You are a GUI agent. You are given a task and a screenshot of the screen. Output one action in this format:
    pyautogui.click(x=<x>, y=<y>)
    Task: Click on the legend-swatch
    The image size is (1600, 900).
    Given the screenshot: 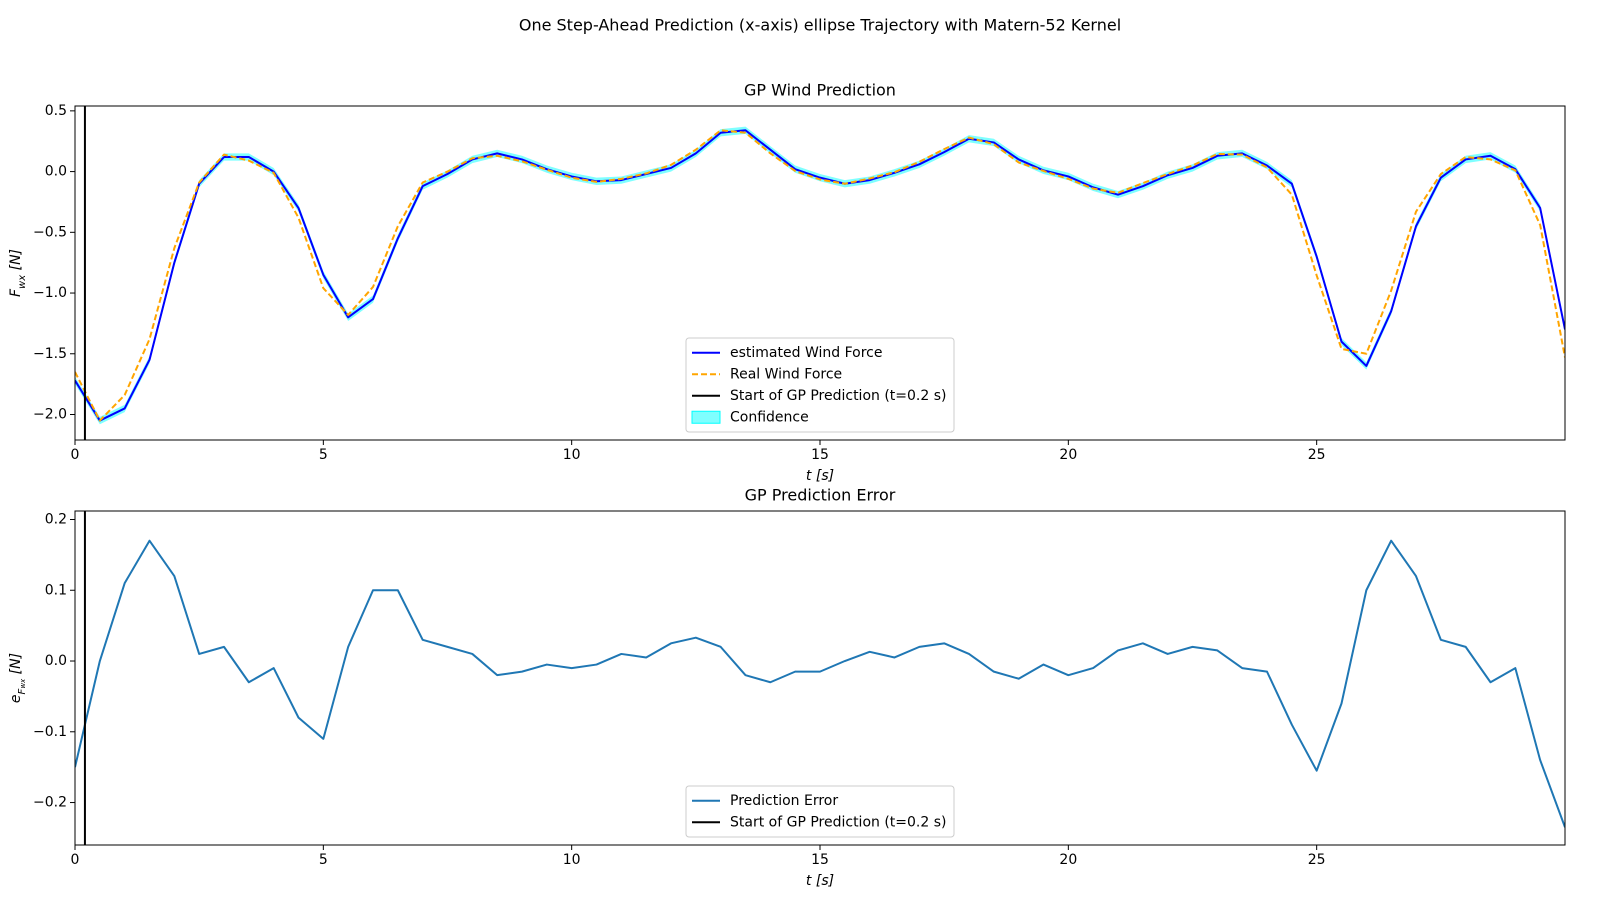 What is the action you would take?
    pyautogui.click(x=706, y=417)
    